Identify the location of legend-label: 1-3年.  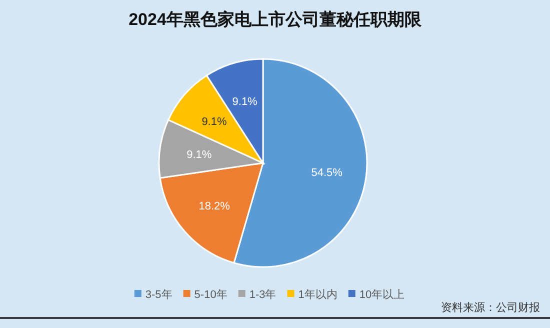
(262, 295).